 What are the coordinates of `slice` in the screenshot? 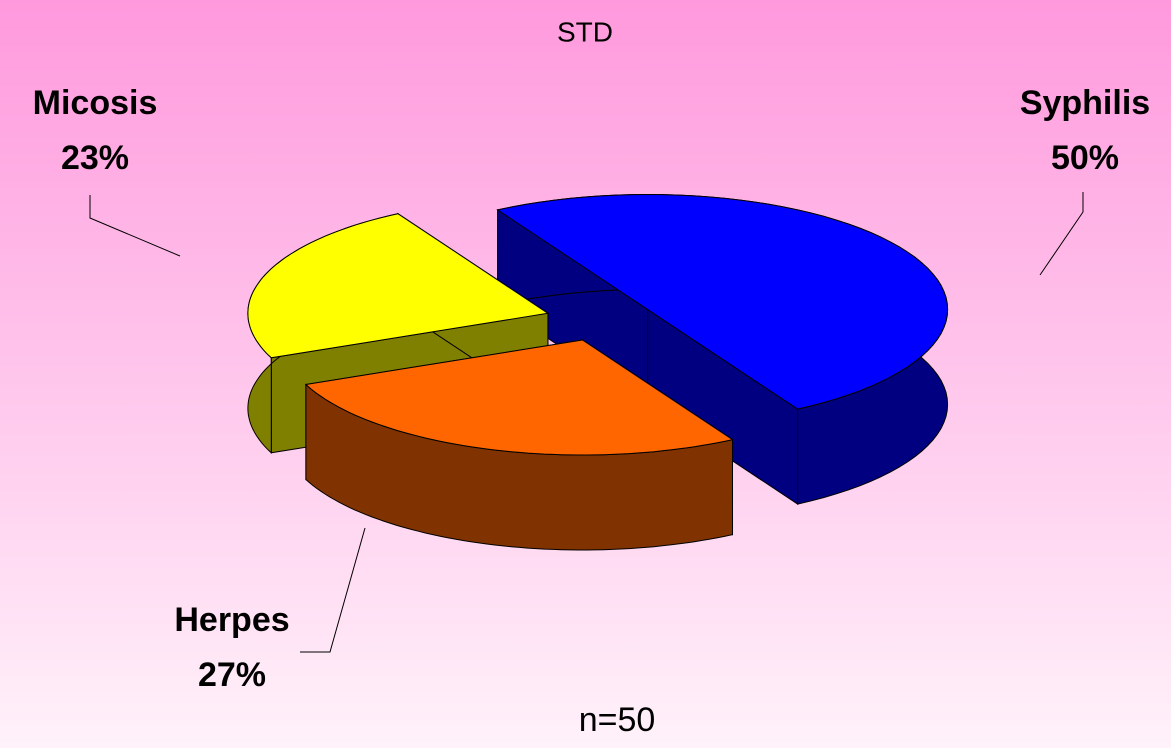 It's located at (519, 445).